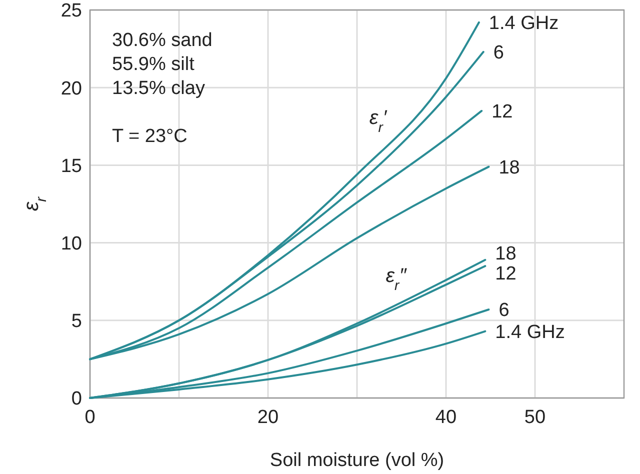 The width and height of the screenshot is (640, 474). Describe the element at coordinates (535, 417) in the screenshot. I see `x-tick-label: 50` at that location.